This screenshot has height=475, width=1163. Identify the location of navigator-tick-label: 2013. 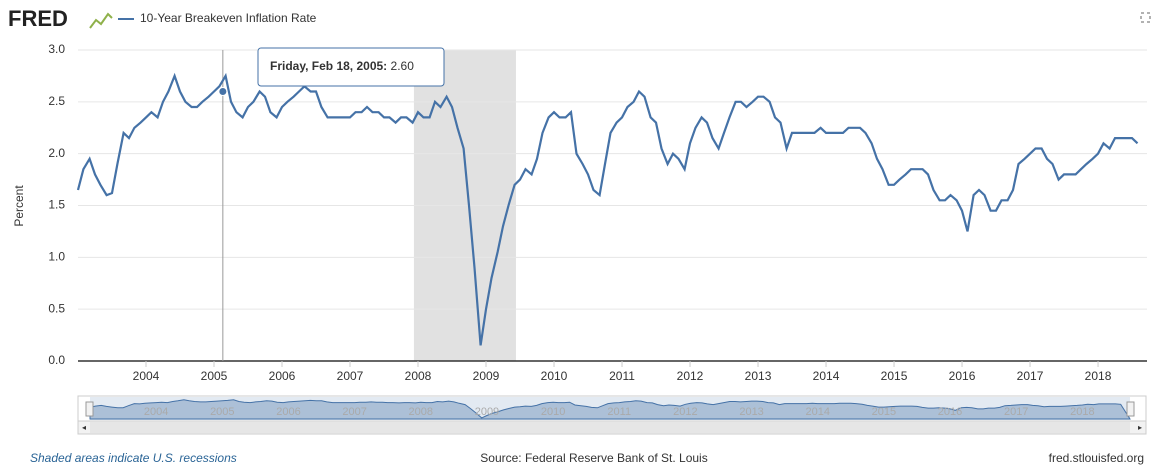
(751, 412).